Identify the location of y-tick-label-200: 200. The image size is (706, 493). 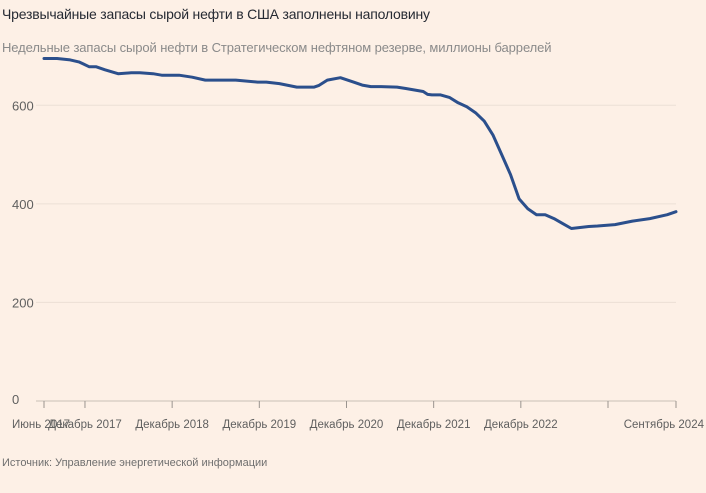
(23, 302).